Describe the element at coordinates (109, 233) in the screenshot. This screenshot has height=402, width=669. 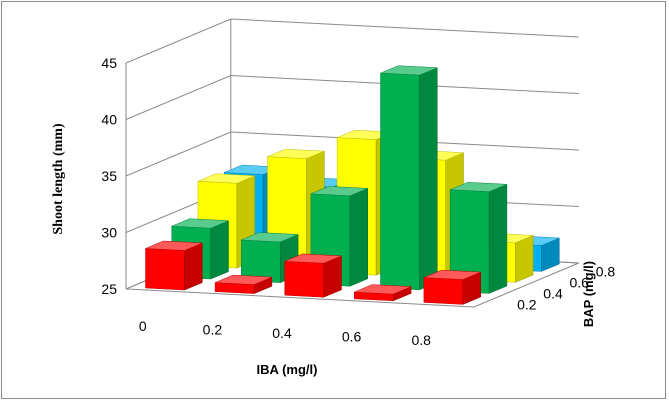
I see `y-tick-label: 30` at that location.